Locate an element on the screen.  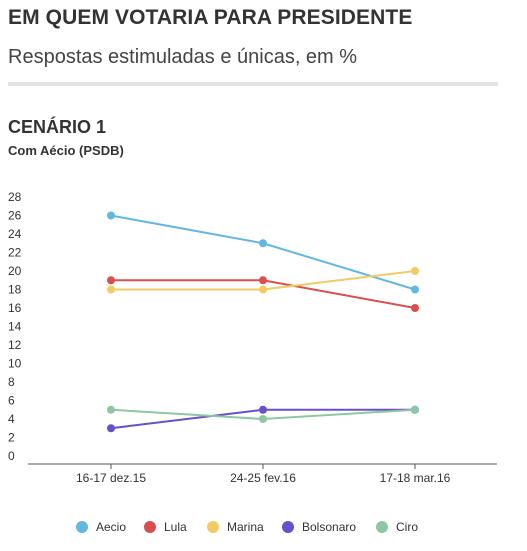
legend-marker-ciro is located at coordinates (382, 527).